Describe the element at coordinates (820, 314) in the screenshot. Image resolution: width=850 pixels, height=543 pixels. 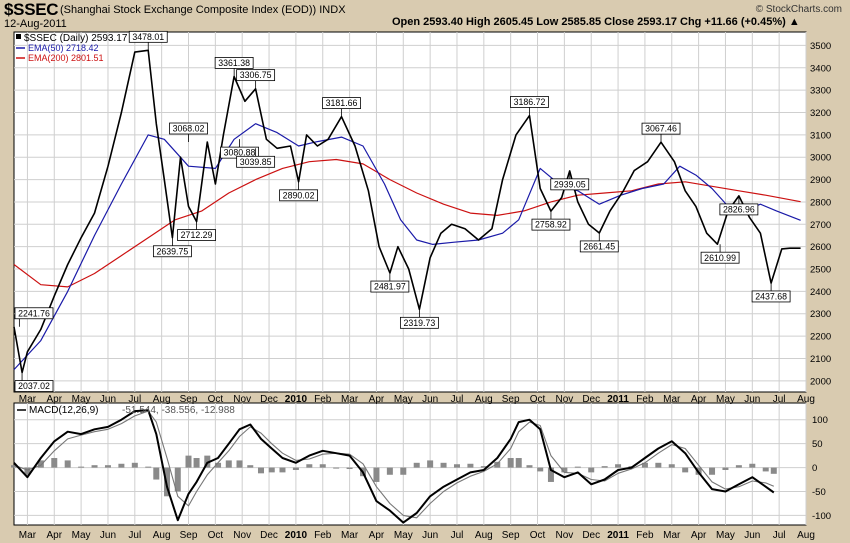
I see `price-tick-label: 2300` at that location.